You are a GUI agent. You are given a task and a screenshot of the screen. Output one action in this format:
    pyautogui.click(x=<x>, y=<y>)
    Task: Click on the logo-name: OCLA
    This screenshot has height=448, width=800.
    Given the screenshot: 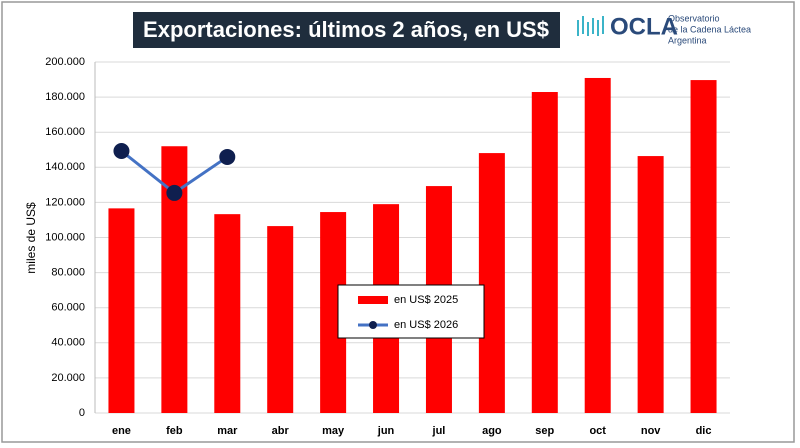 What is the action you would take?
    pyautogui.click(x=644, y=26)
    